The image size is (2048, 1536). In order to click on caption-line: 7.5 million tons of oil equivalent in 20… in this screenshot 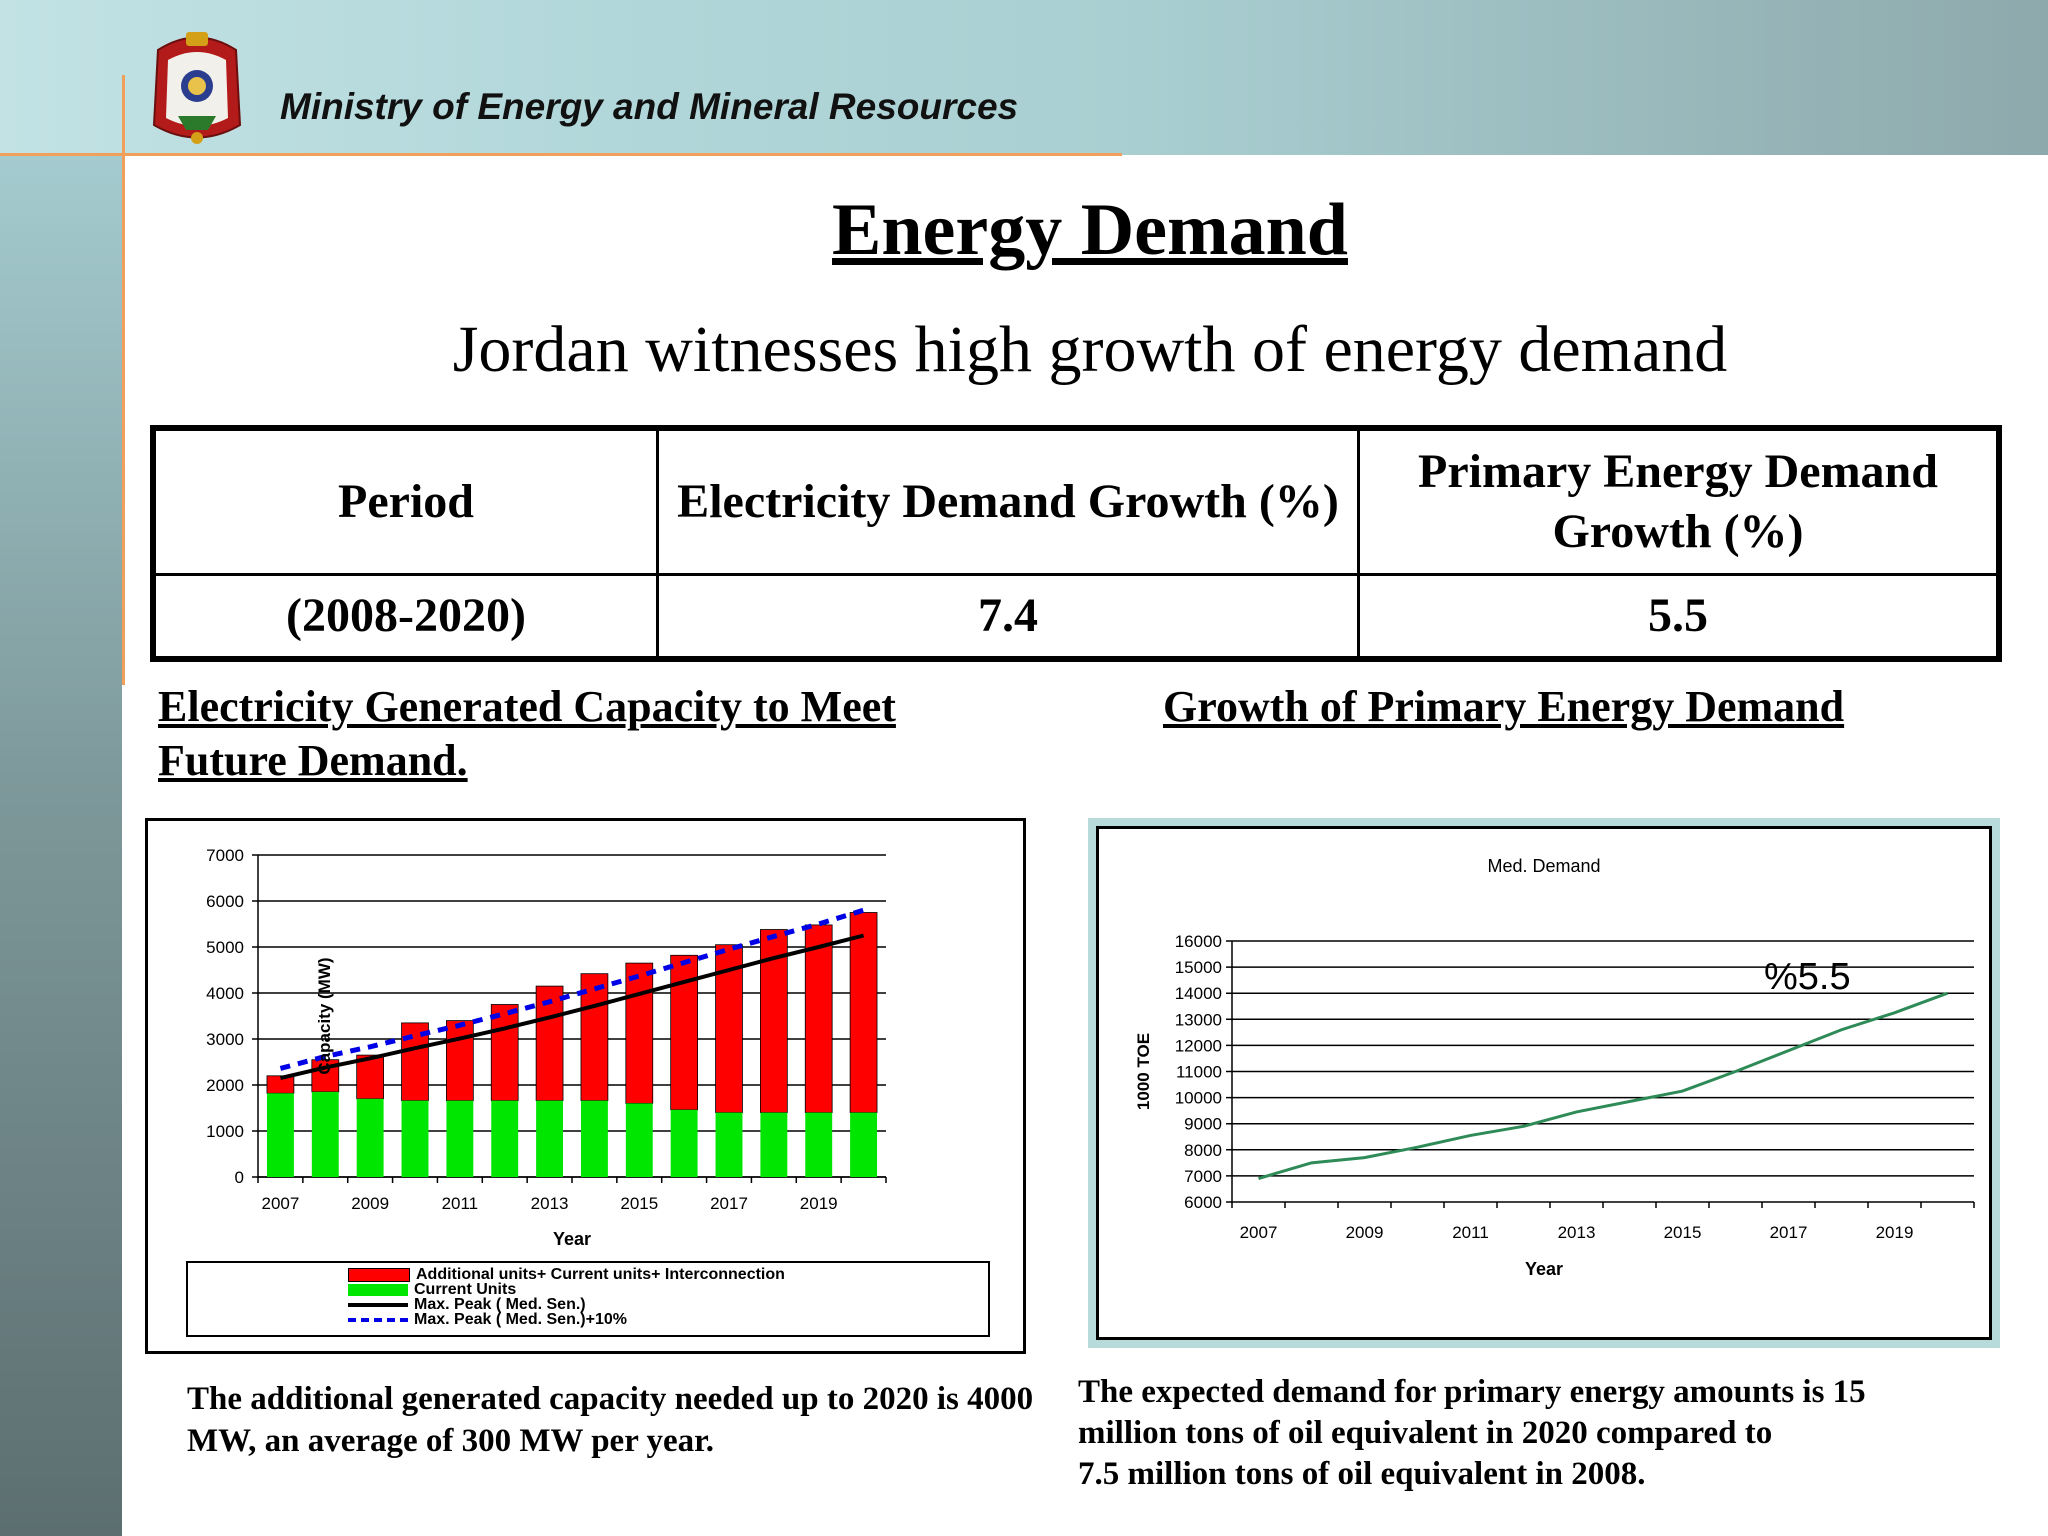, I will do `click(1362, 1474)`.